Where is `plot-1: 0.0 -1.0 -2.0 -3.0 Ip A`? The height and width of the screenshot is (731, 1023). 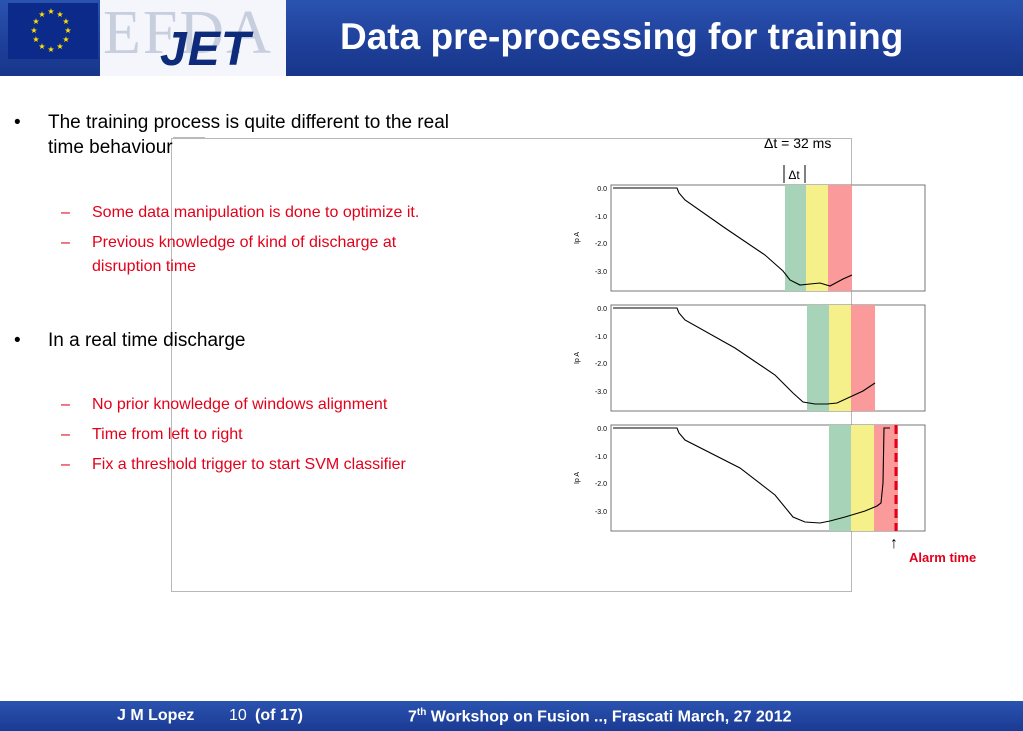 plot-1: 0.0 -1.0 -2.0 -3.0 Ip A is located at coordinates (750, 238).